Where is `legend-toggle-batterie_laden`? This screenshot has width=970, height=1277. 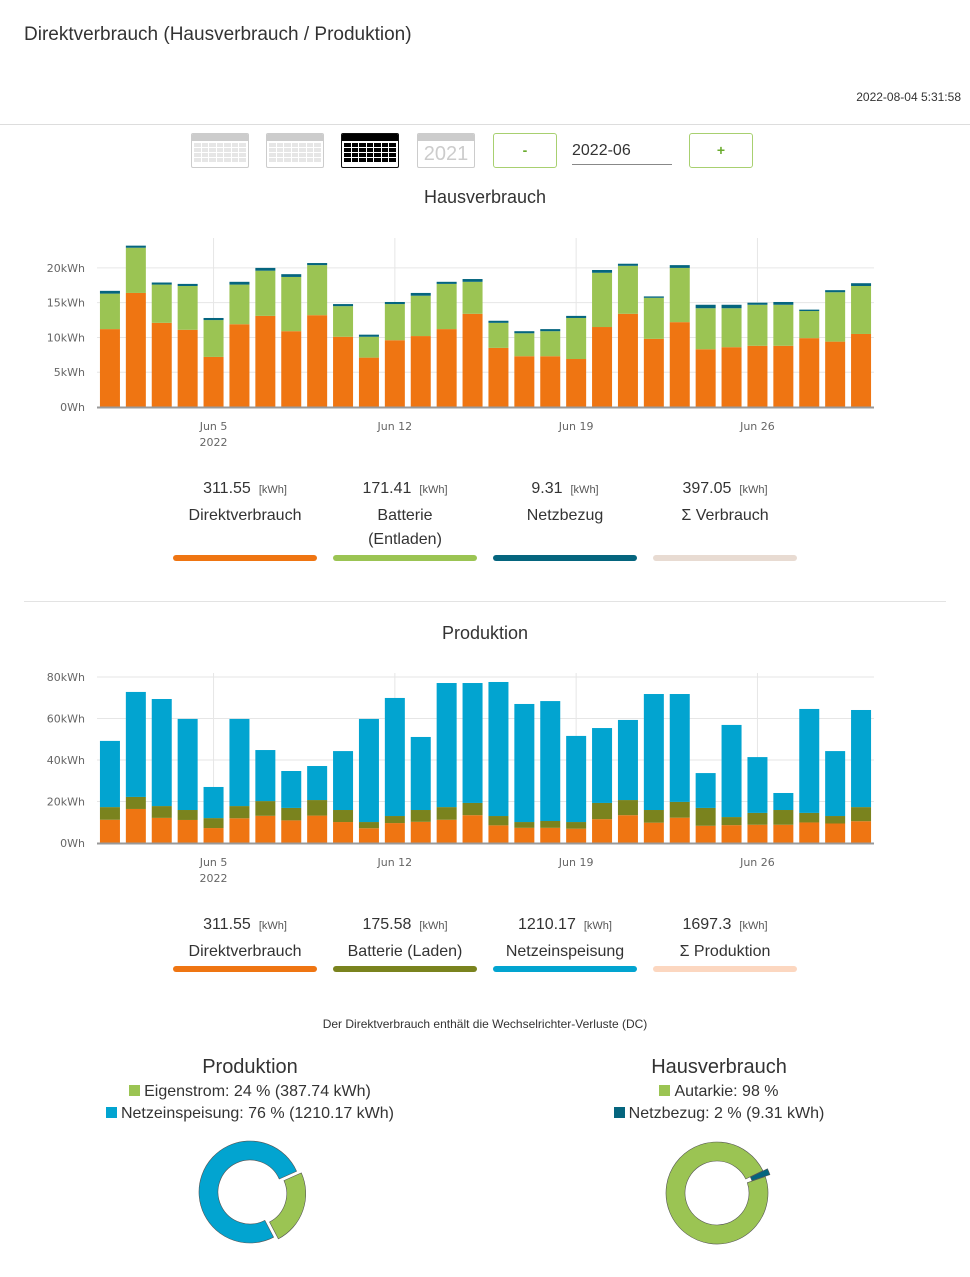
legend-toggle-batterie_laden is located at coordinates (405, 969).